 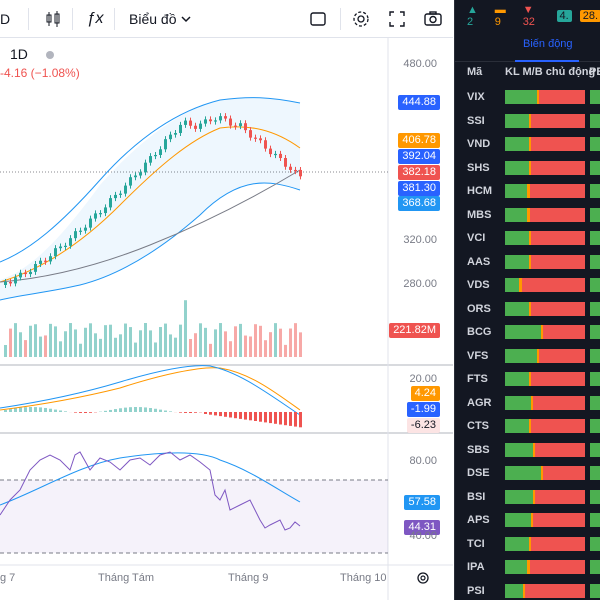 I want to click on list-item: VND, so click(x=527, y=144).